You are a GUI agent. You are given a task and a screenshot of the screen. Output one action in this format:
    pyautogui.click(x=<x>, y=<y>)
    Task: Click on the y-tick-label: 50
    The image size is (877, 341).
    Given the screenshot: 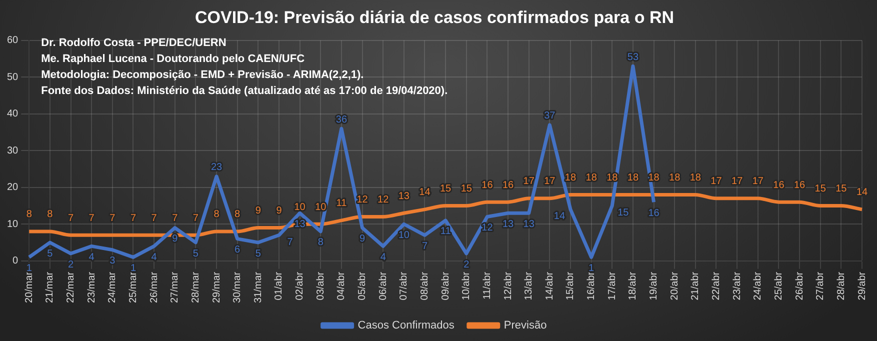 What is the action you would take?
    pyautogui.click(x=13, y=77)
    